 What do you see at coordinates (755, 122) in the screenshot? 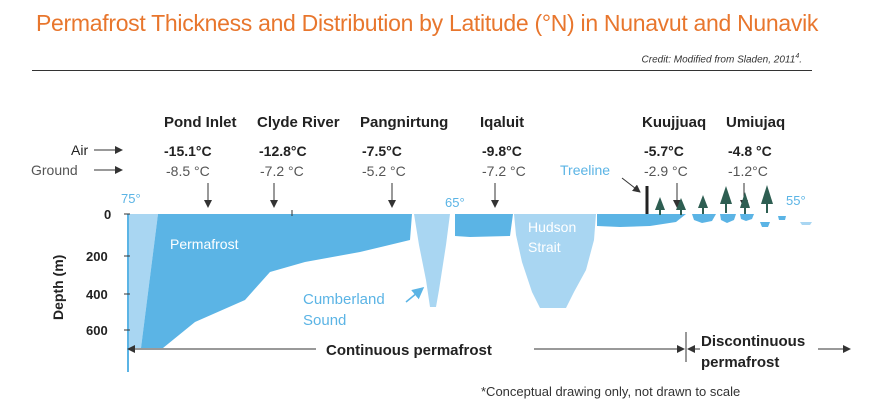
I see `location-name: Umiujaq` at bounding box center [755, 122].